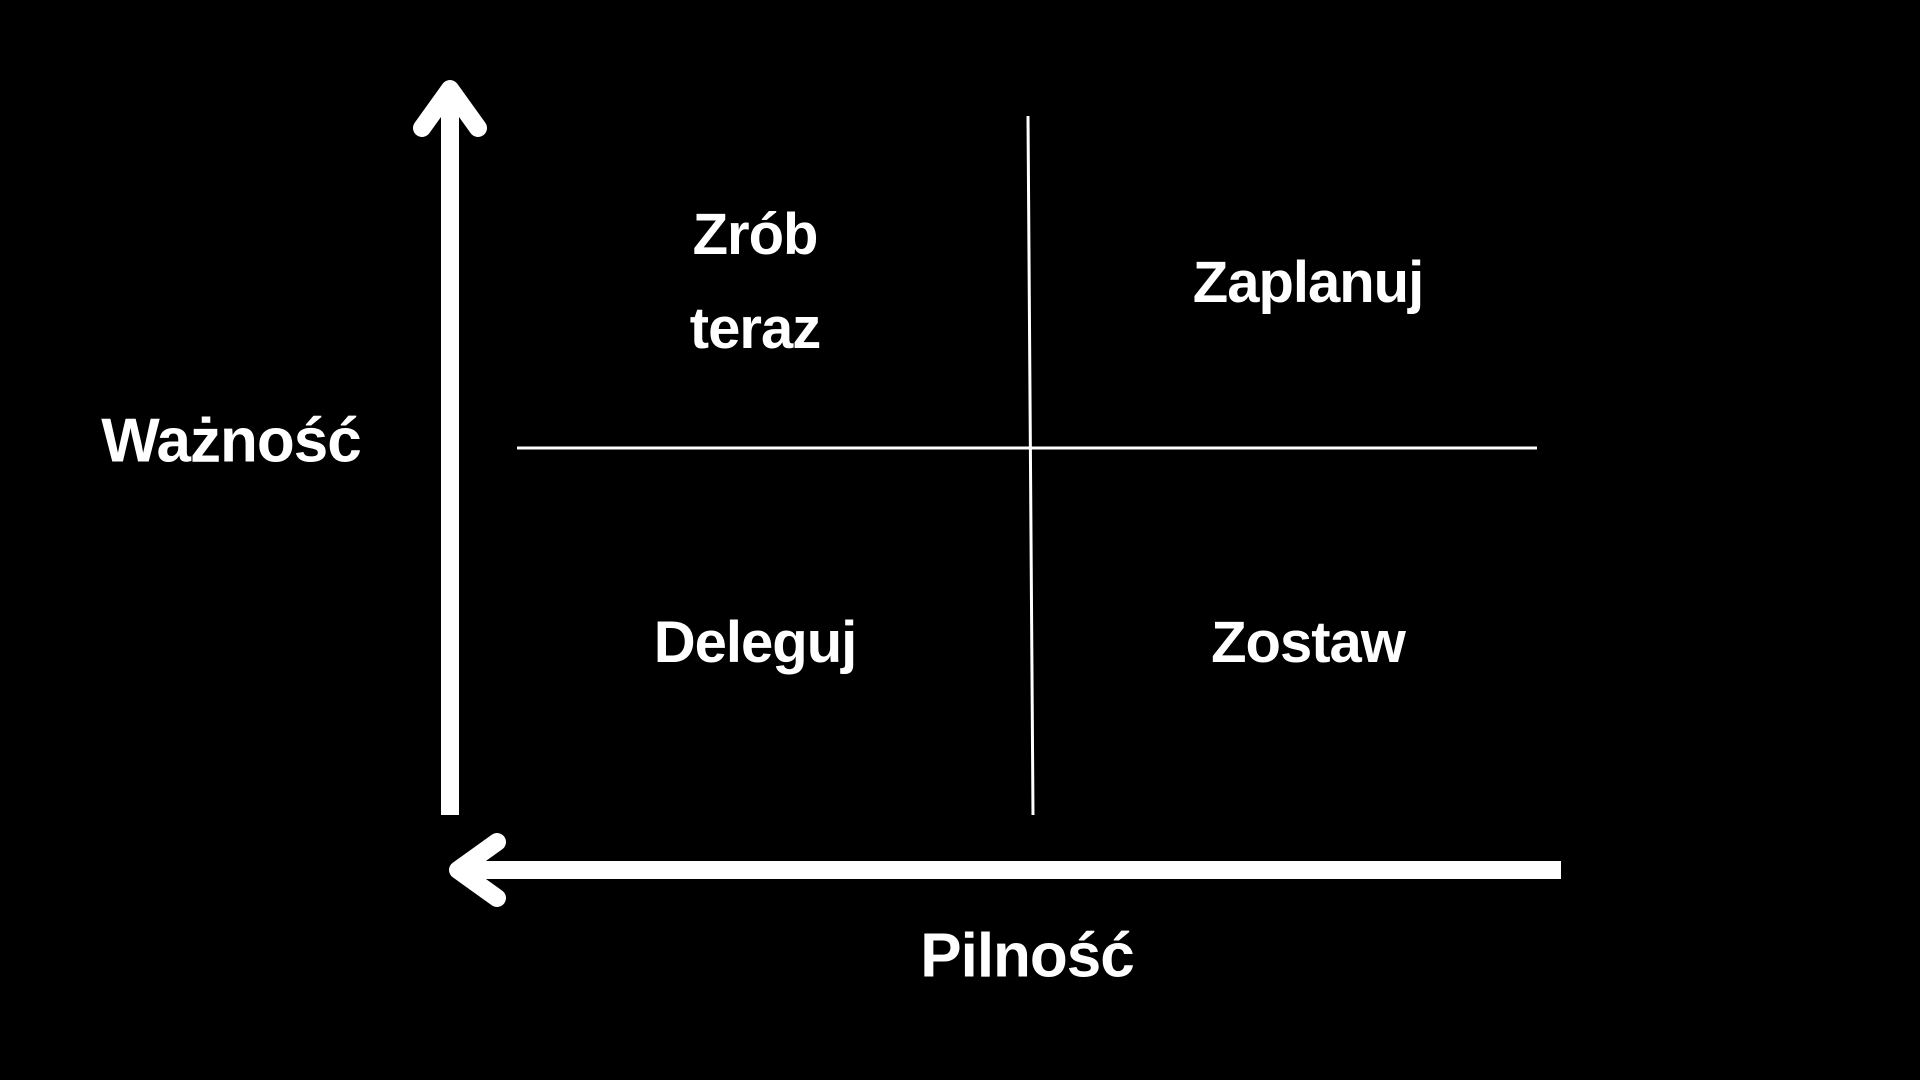  I want to click on axis-label-urgency: Pilność, so click(1027, 956).